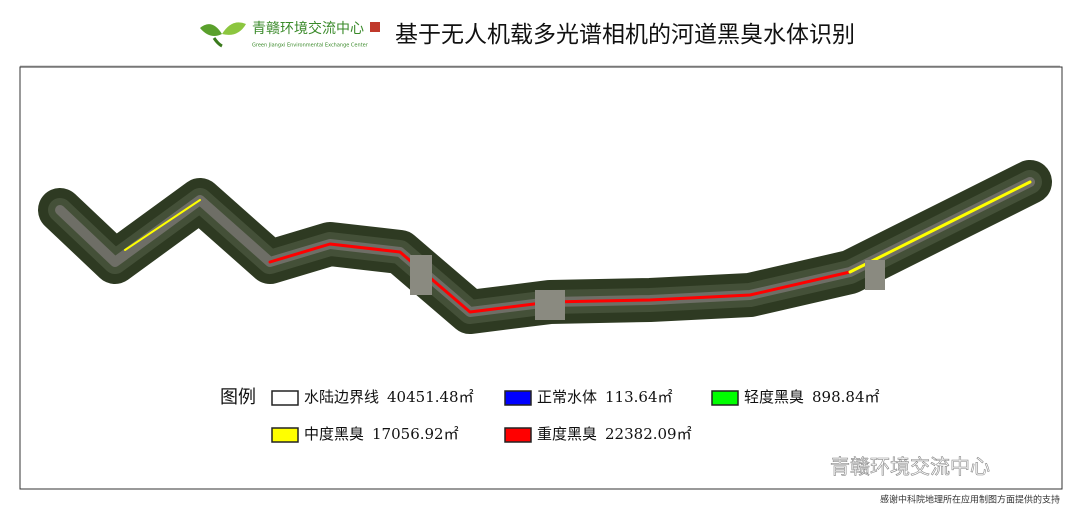 This screenshot has width=1080, height=519. What do you see at coordinates (970, 500) in the screenshot?
I see `footnote: 感谢中科院地理所在应用制图方面提供的支持` at bounding box center [970, 500].